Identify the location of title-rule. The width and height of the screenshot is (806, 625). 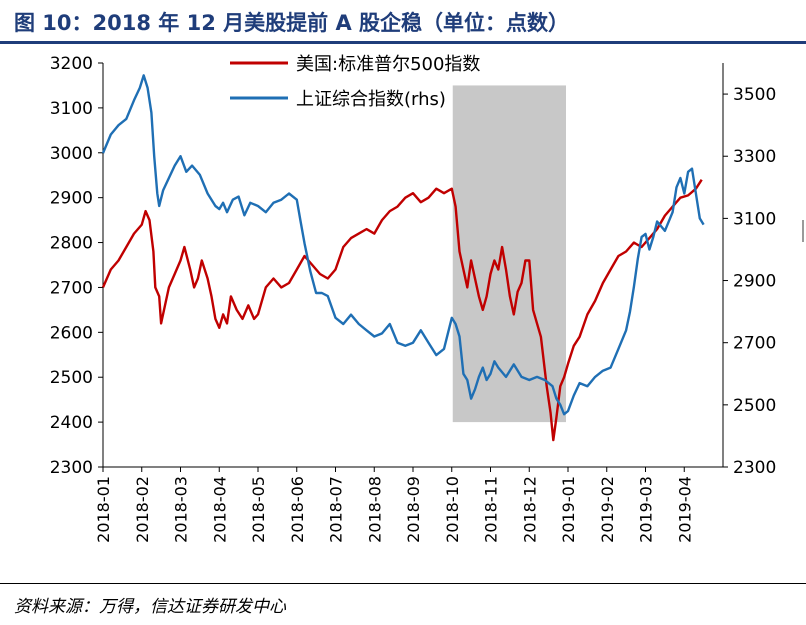
(403, 42).